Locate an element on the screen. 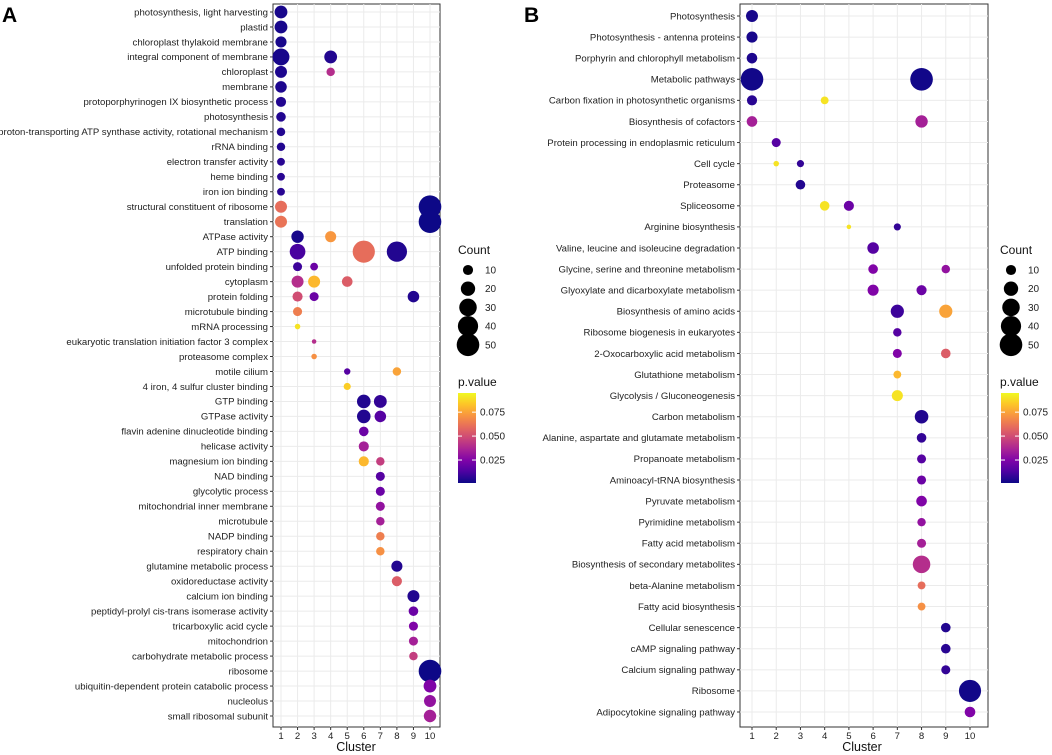 The height and width of the screenshot is (755, 1052). term-label: protein folding is located at coordinates (238, 297).